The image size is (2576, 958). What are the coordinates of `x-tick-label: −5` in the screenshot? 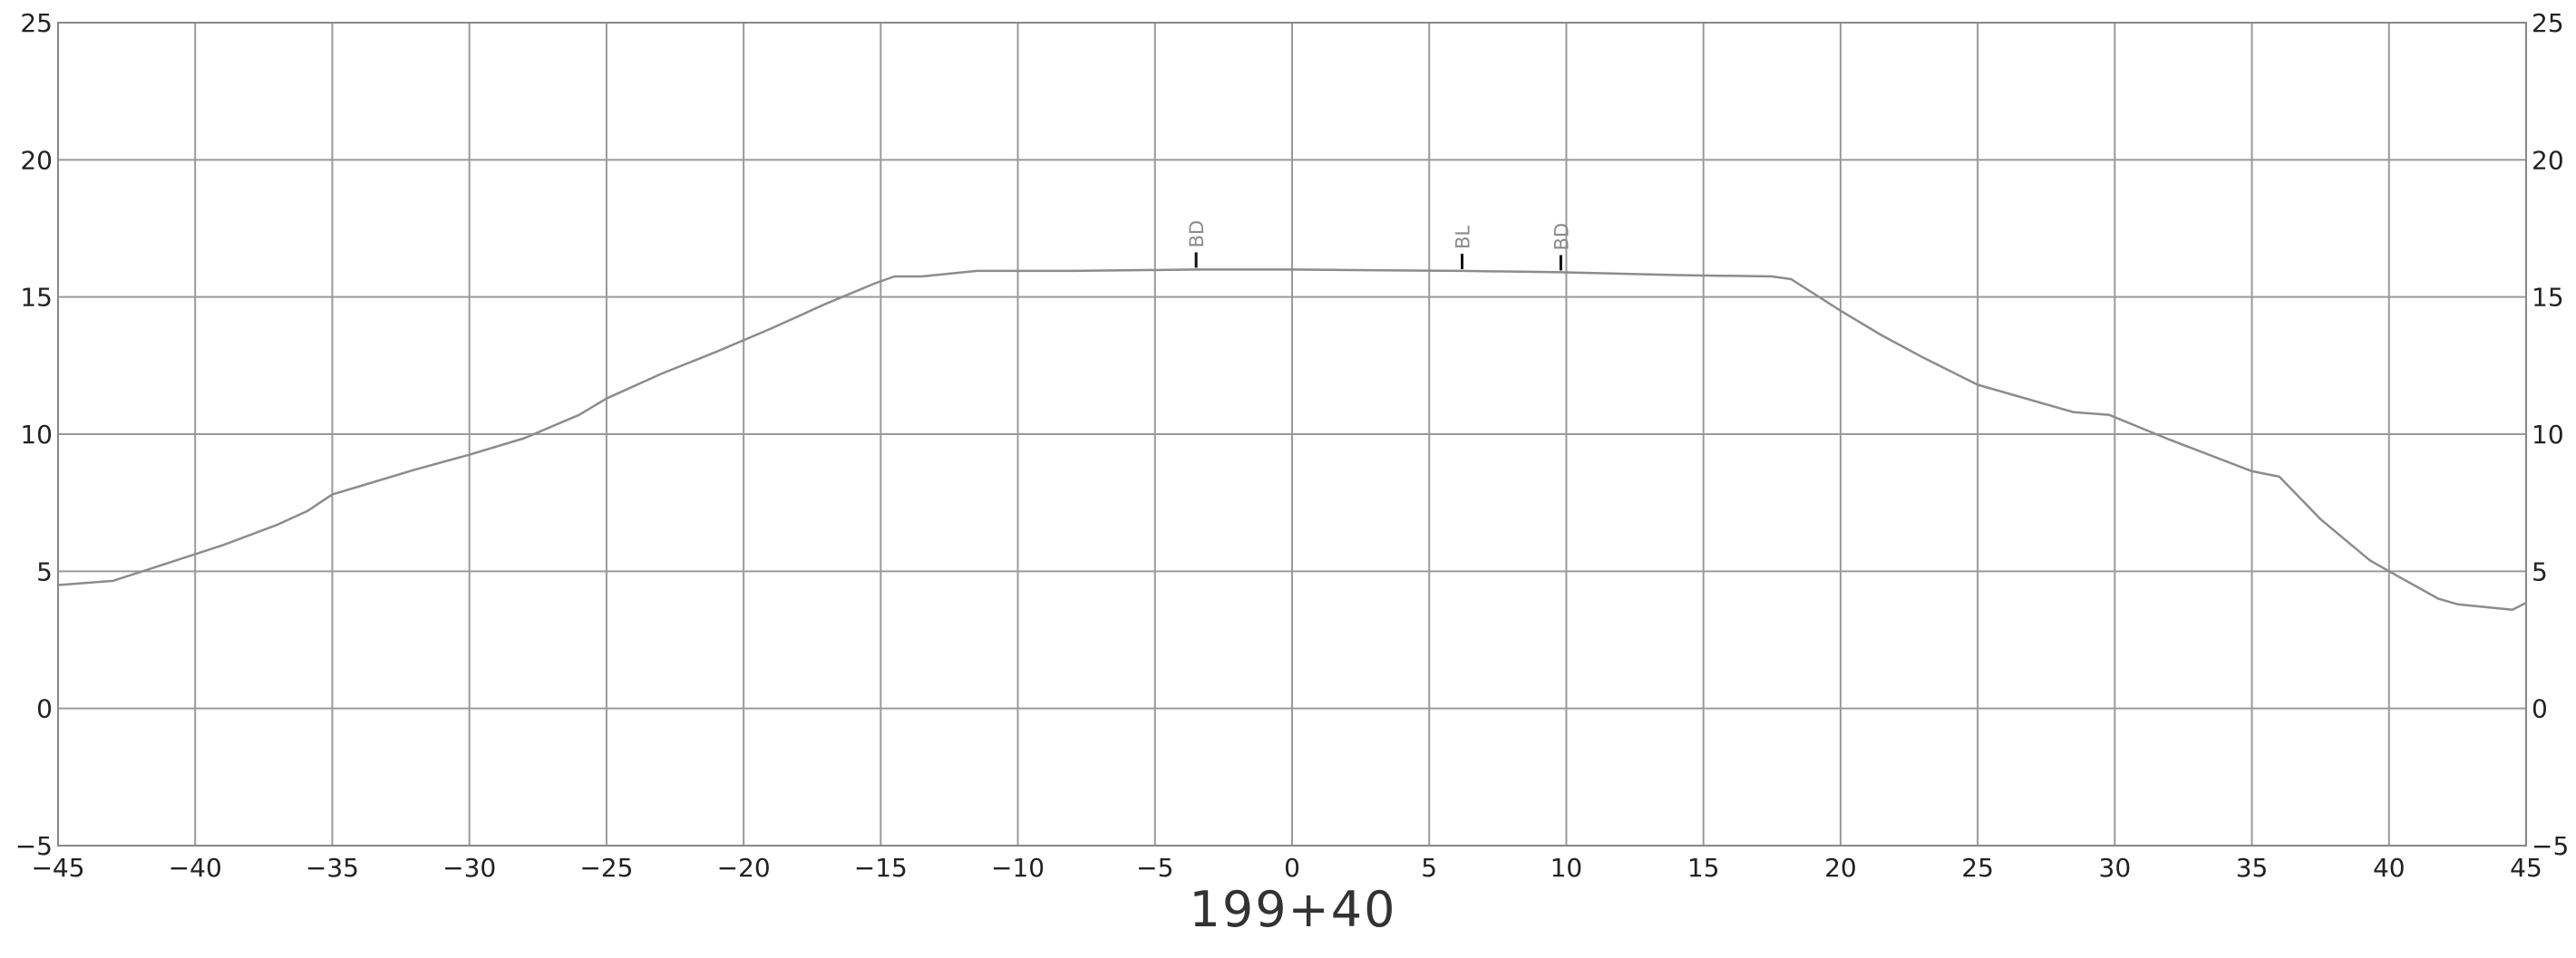 It's located at (1154, 868).